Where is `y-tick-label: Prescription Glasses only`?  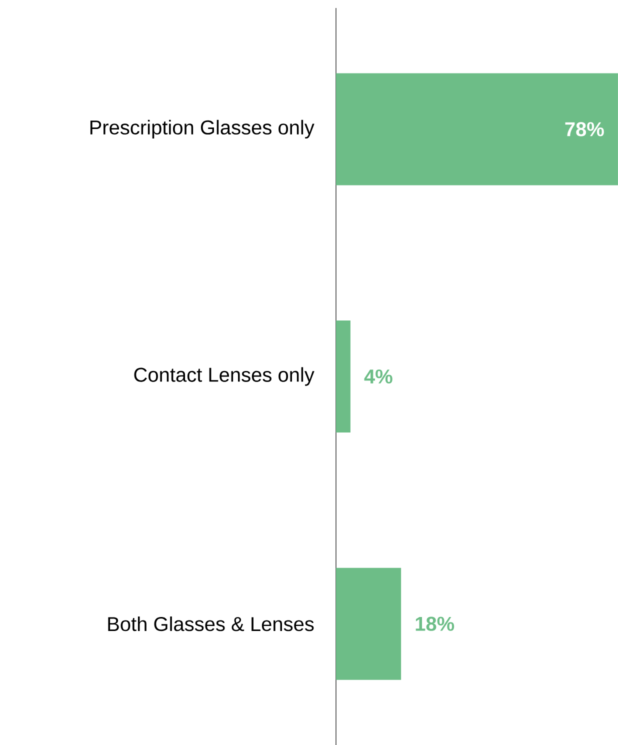 y-tick-label: Prescription Glasses only is located at coordinates (202, 129).